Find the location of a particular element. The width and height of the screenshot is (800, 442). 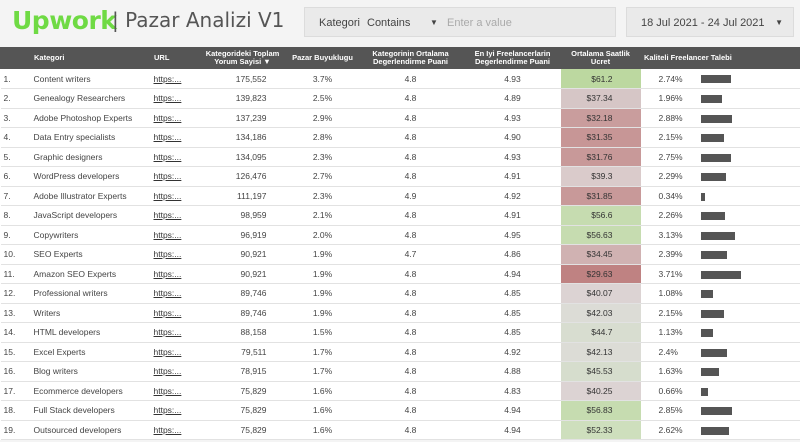

total-reviews: 75,829 is located at coordinates (242, 430).